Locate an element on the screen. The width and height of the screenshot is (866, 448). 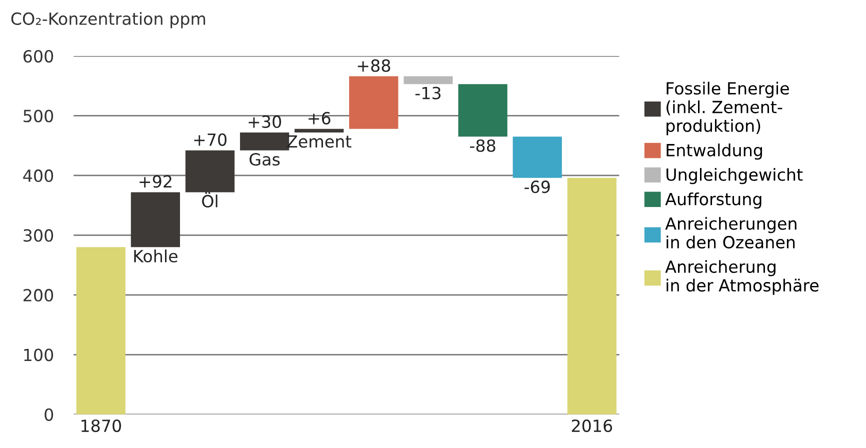
y-tick-label: 100 is located at coordinates (39, 355).